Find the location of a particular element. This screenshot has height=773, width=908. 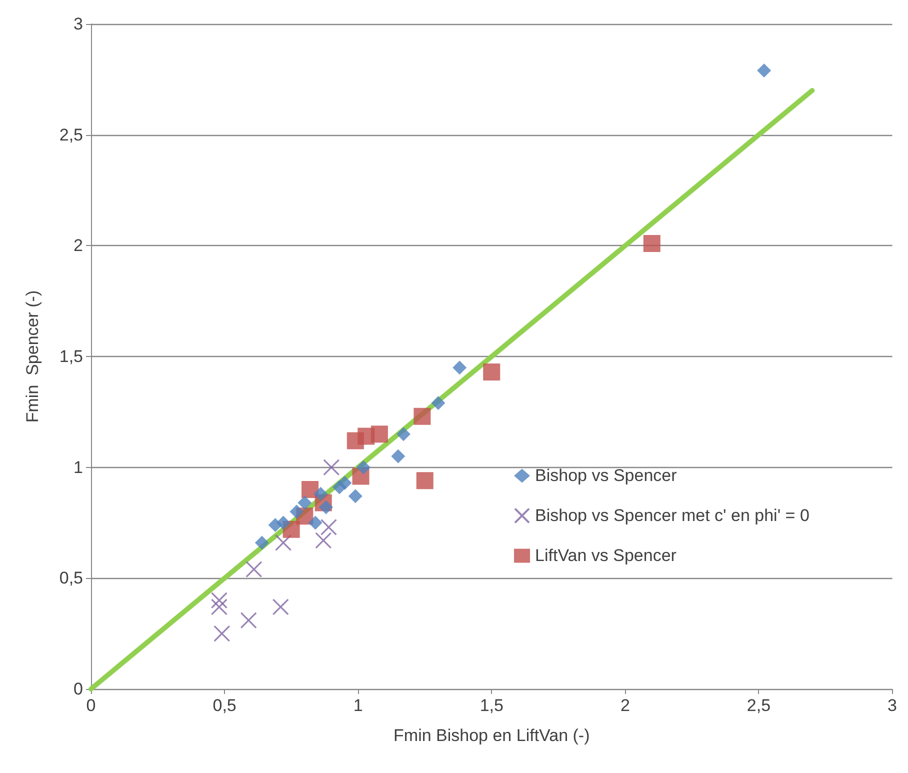

y-tick-label: 0 is located at coordinates (78, 689).